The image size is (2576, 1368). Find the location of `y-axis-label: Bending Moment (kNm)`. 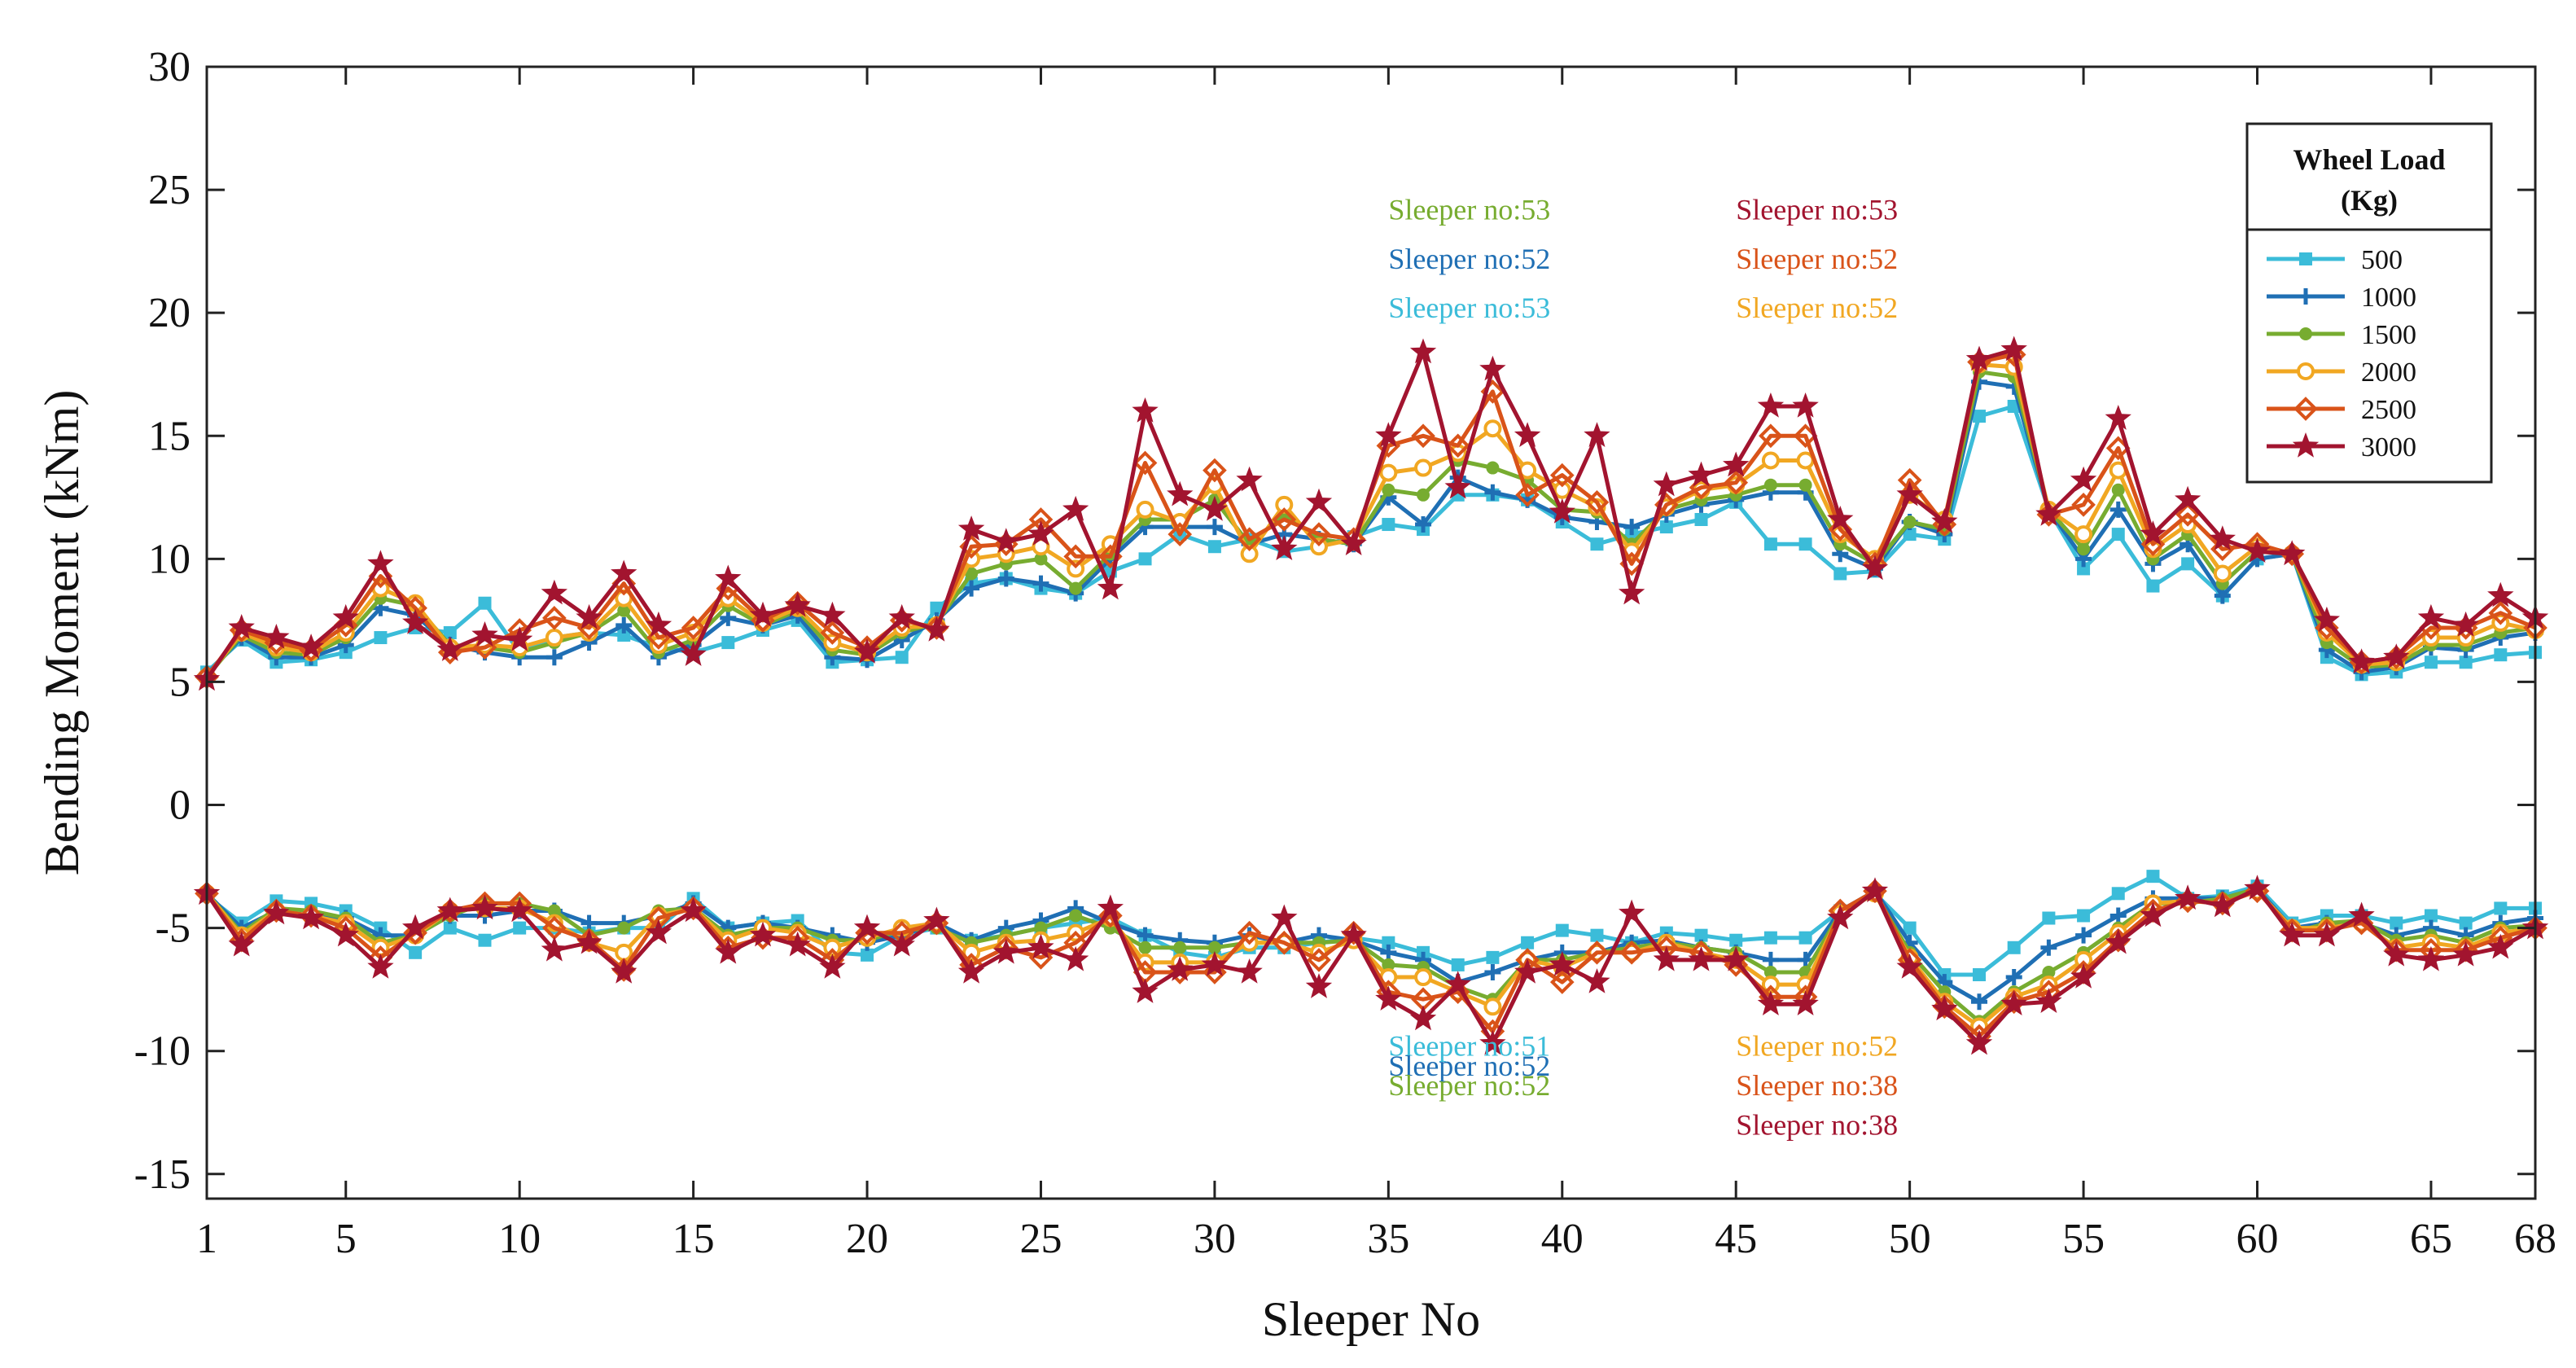

y-axis-label: Bending Moment (kNm) is located at coordinates (62, 633).